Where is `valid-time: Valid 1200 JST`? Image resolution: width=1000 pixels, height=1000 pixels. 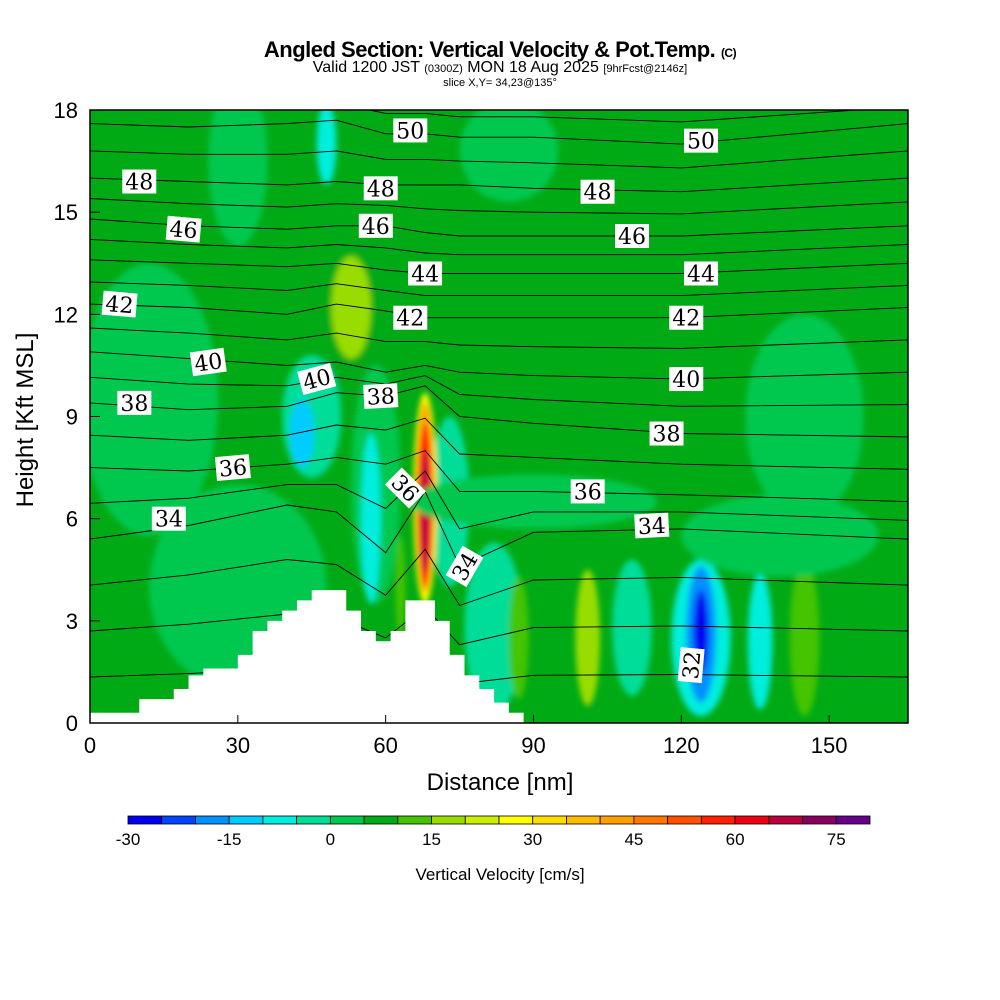
valid-time: Valid 1200 JST is located at coordinates (366, 67).